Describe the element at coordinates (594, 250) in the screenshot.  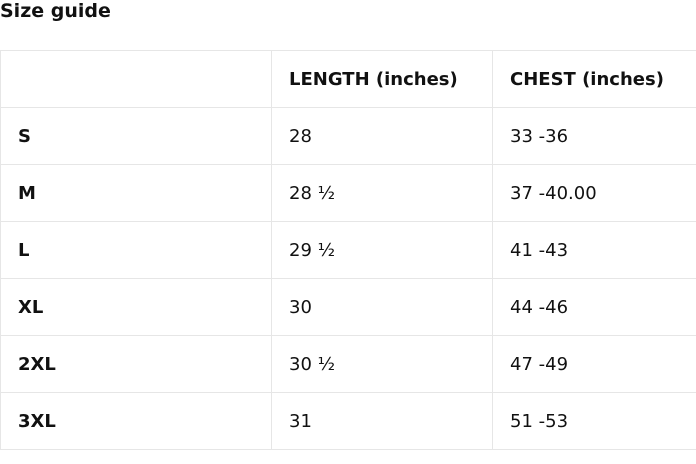
I see `chest-cell: 41 -43` at that location.